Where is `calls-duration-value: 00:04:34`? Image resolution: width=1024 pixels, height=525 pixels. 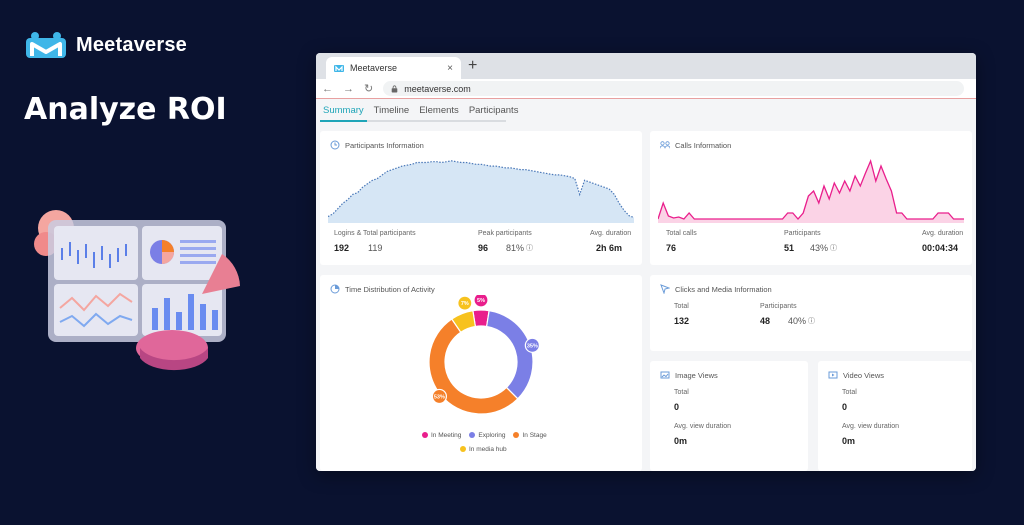 calls-duration-value: 00:04:34 is located at coordinates (940, 248).